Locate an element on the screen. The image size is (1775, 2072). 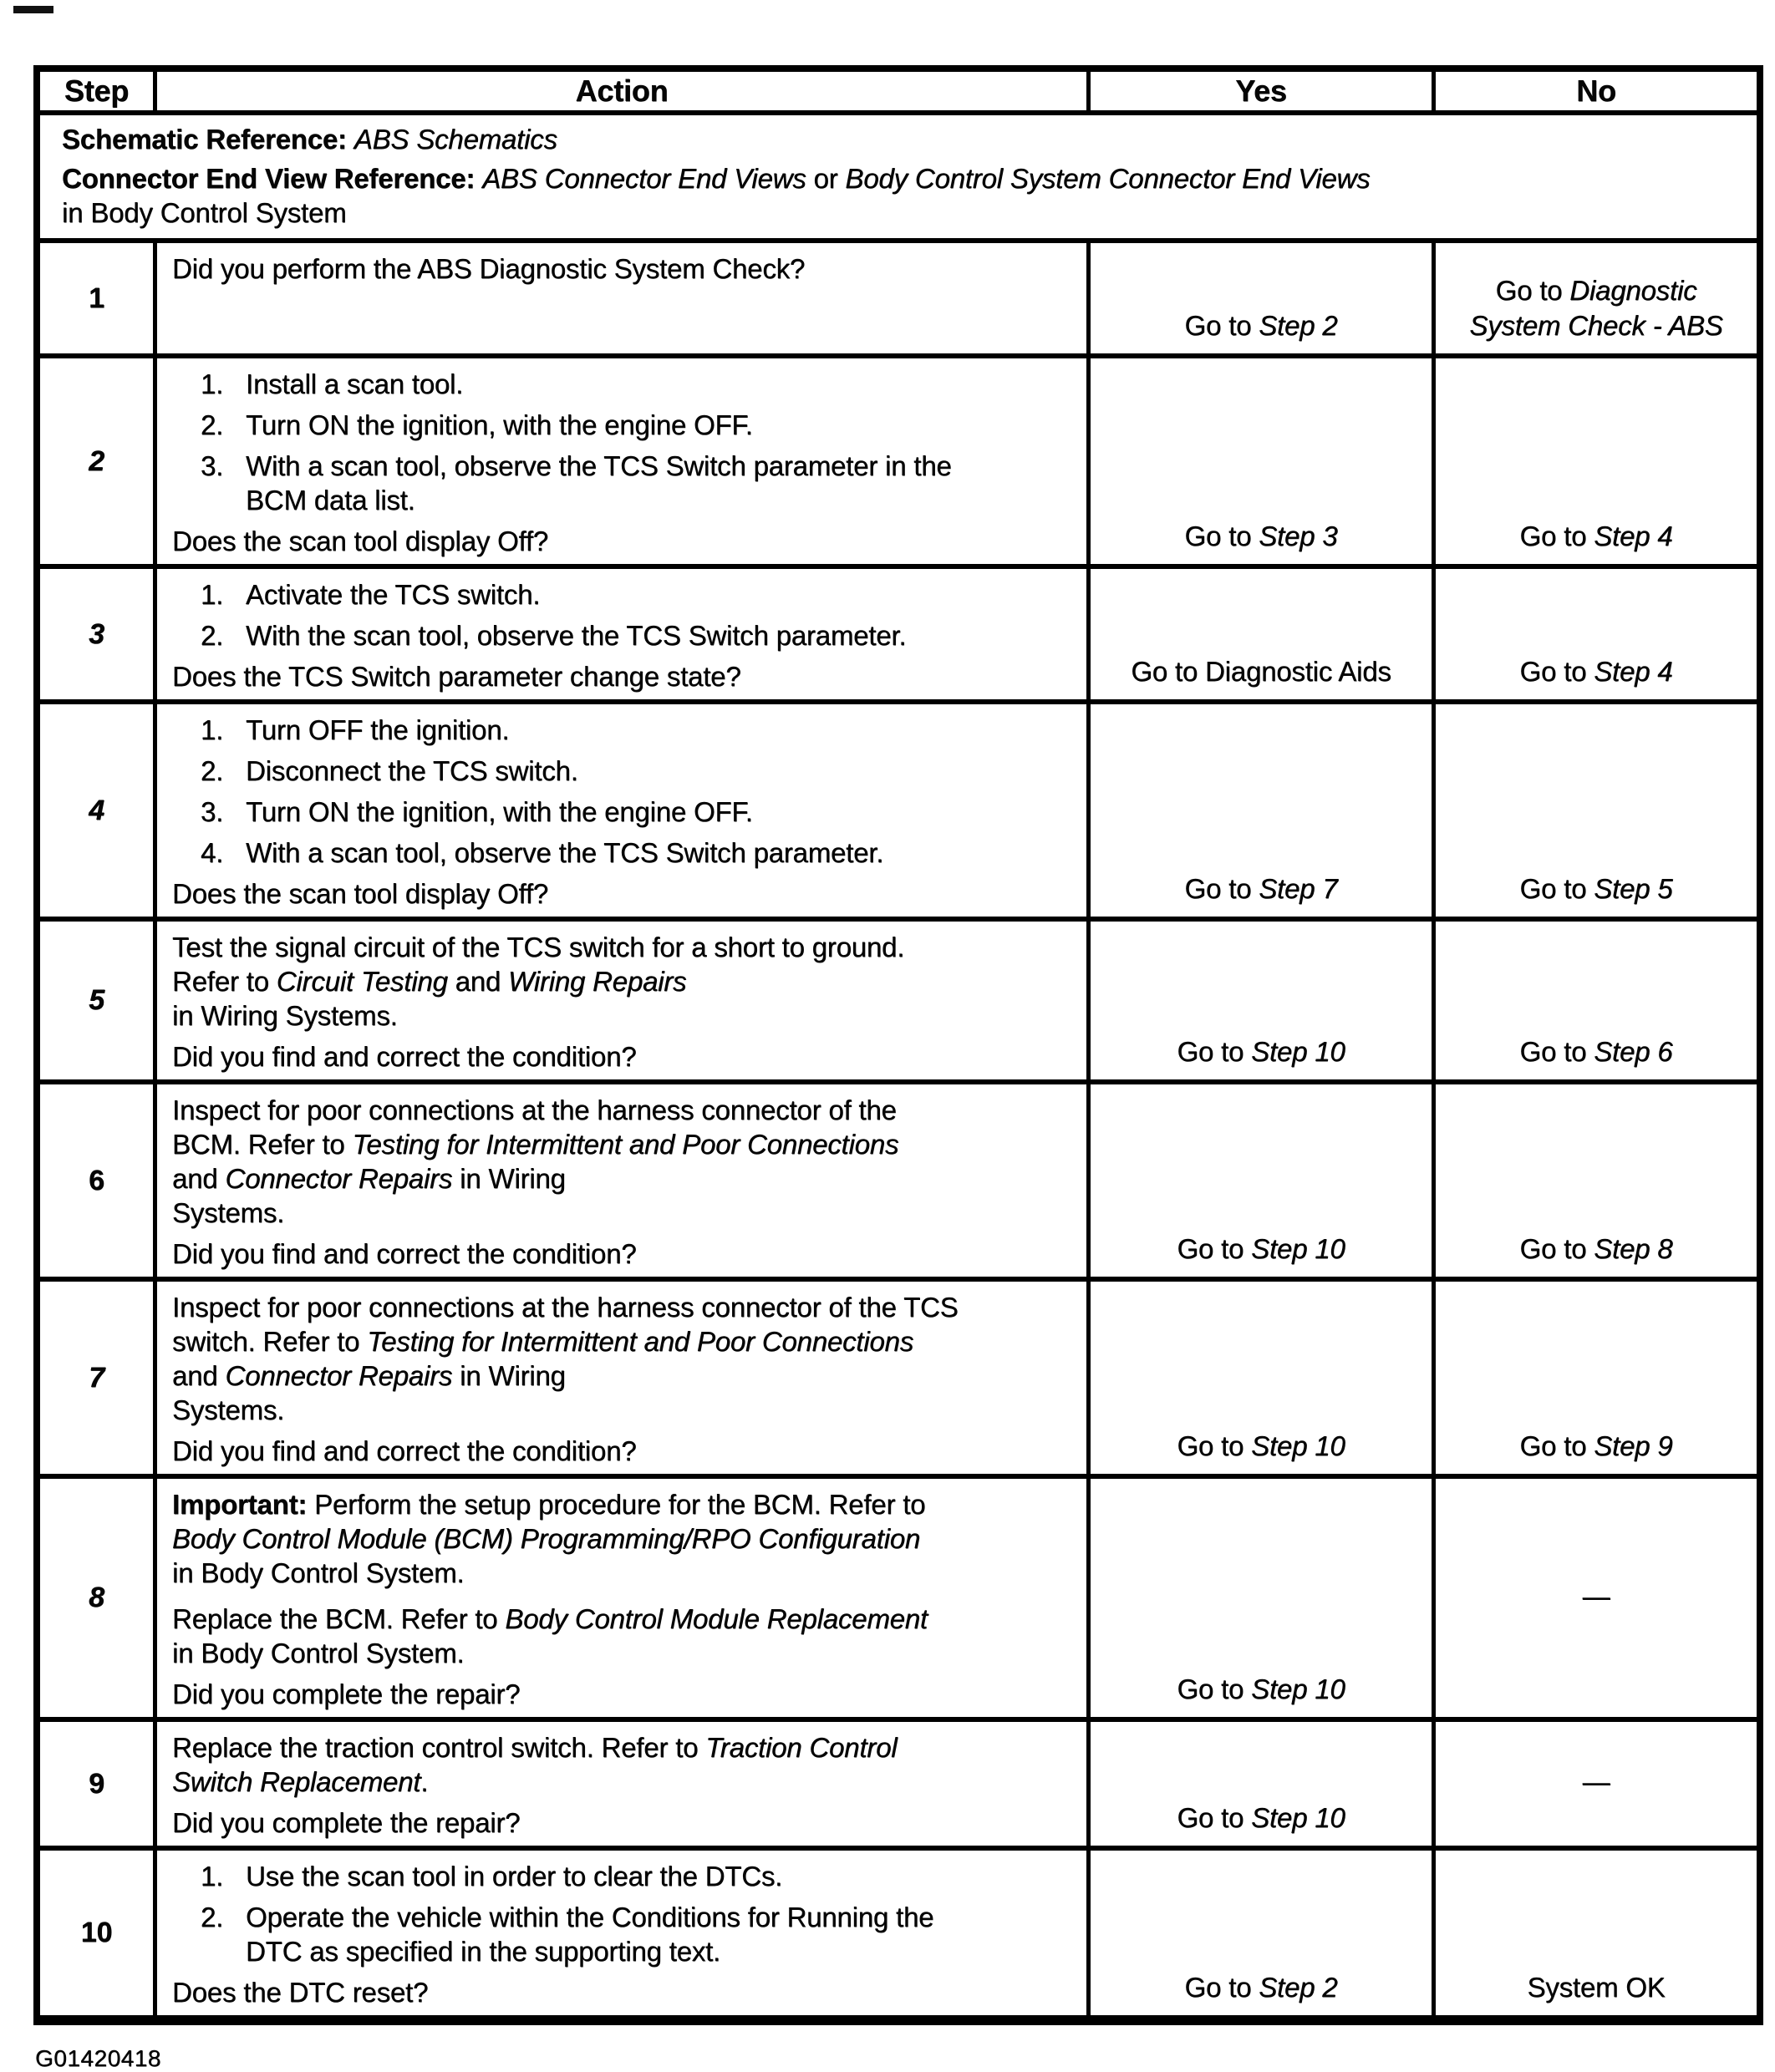
step-number-cell: 5 is located at coordinates (96, 1000).